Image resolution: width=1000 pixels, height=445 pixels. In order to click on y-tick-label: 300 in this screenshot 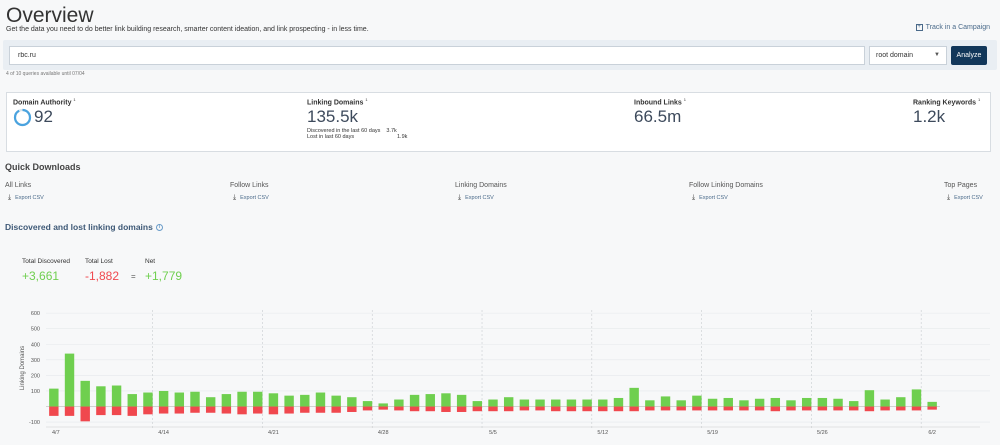, I will do `click(35, 361)`.